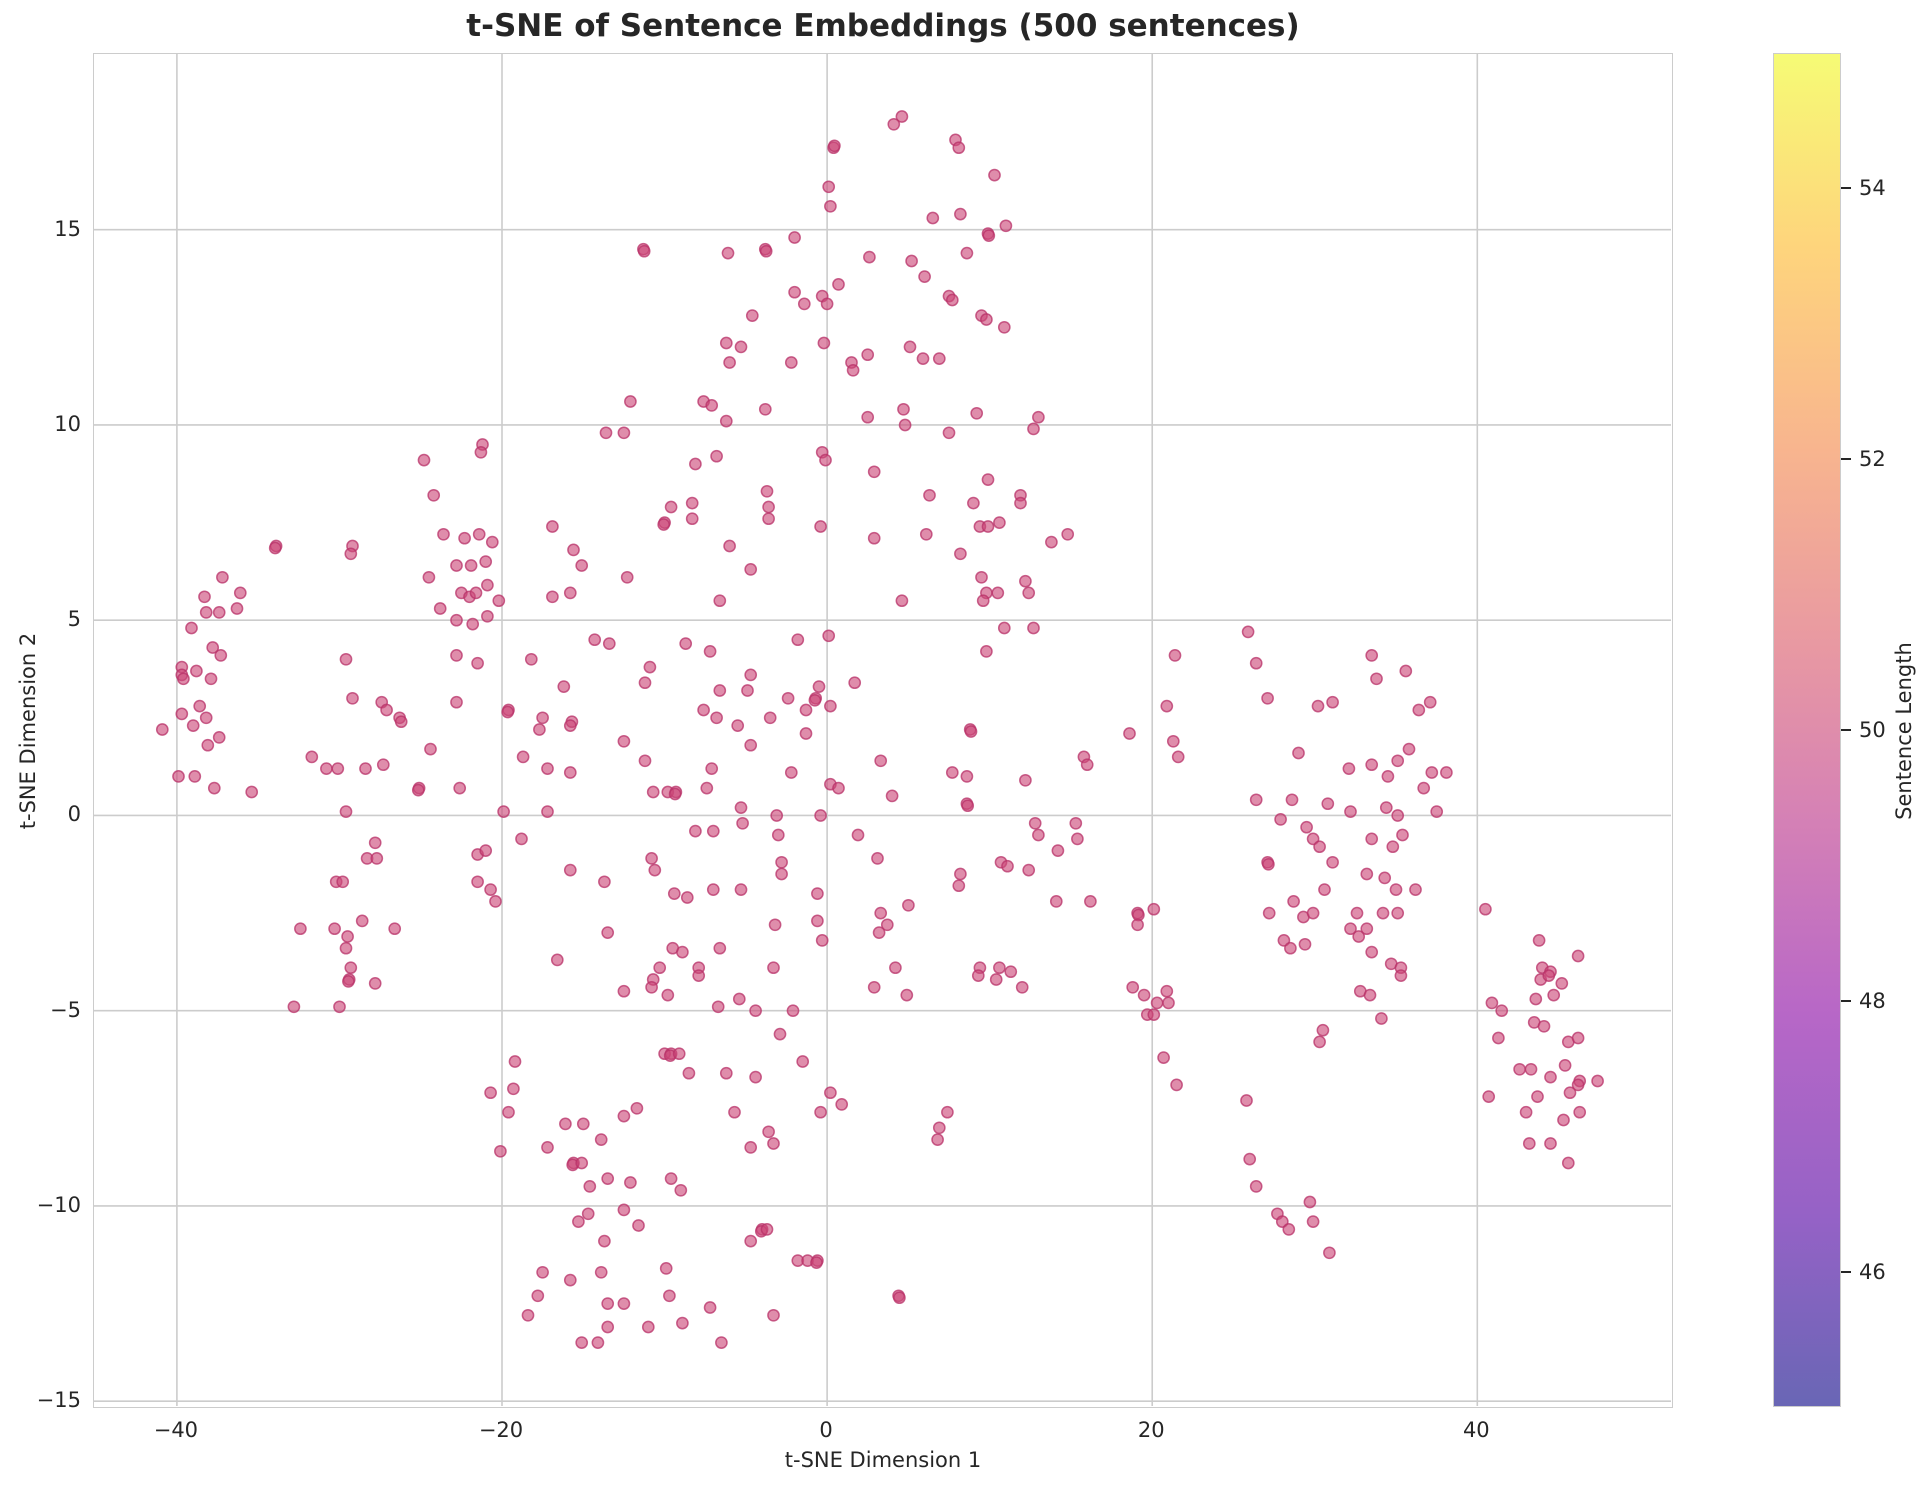 The height and width of the screenshot is (1485, 1924). Describe the element at coordinates (65, 1009) in the screenshot. I see `y-tick-label: −5` at that location.